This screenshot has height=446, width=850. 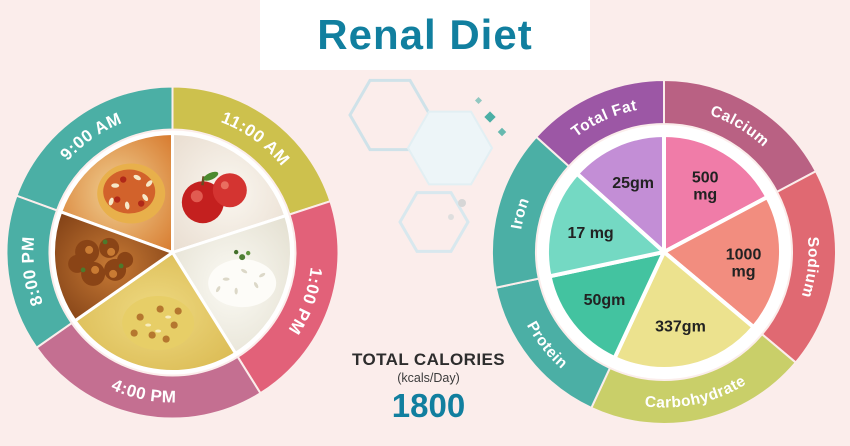 I want to click on page-title: Renal Diet, so click(x=425, y=34).